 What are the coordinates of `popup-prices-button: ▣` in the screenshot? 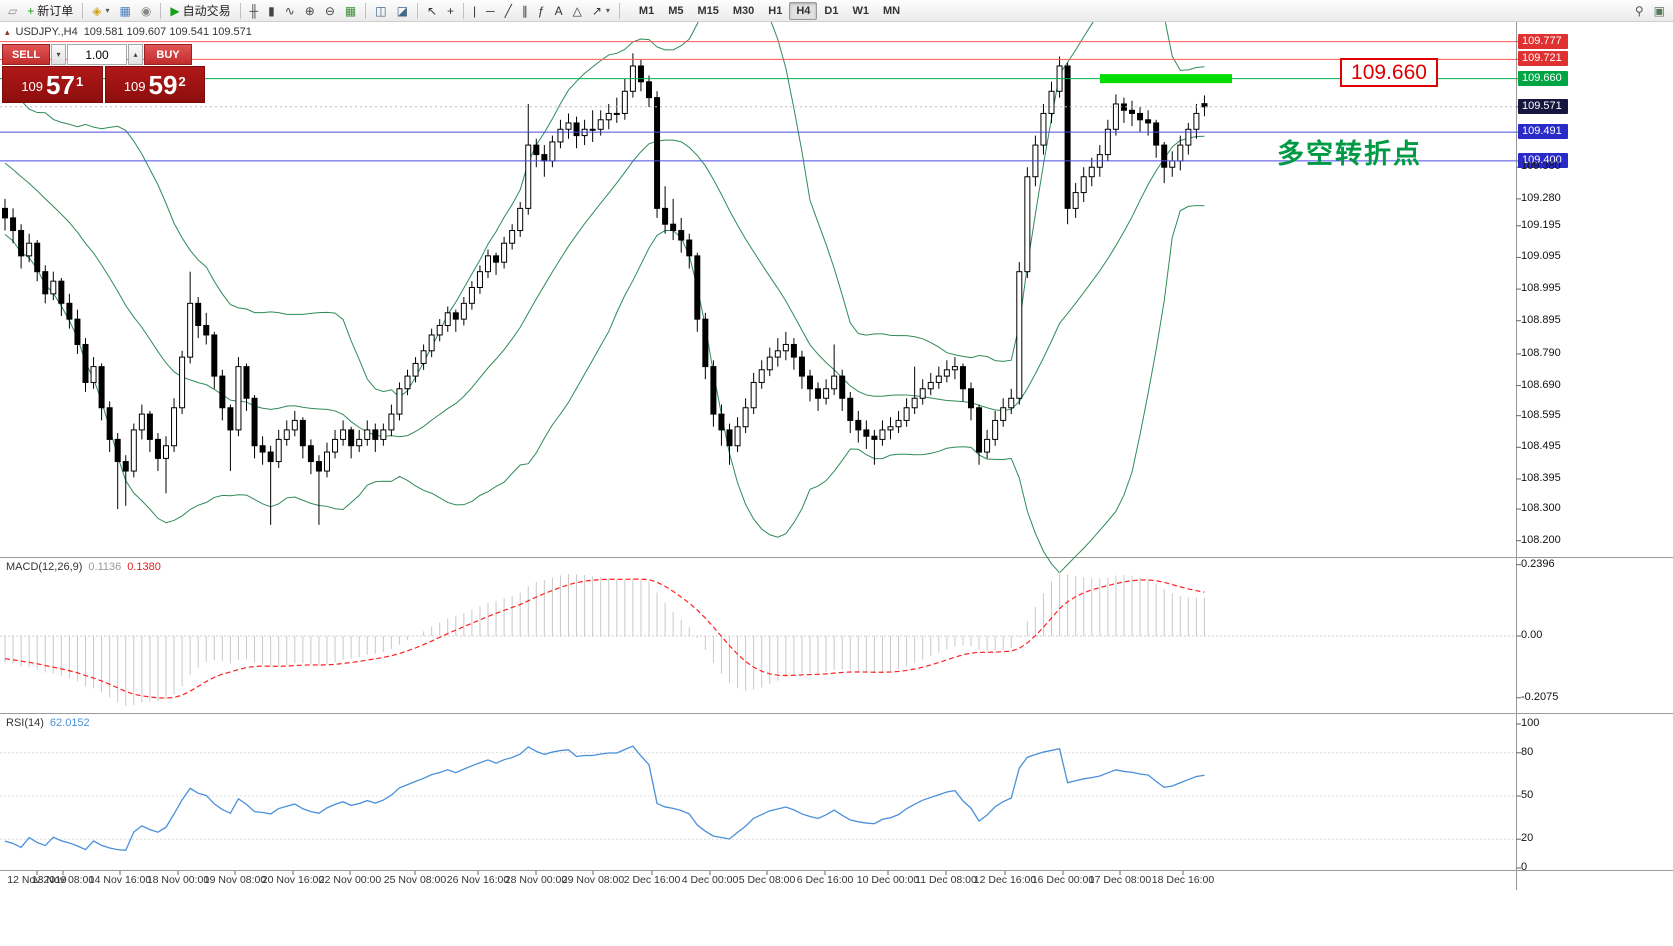 It's located at (1659, 11).